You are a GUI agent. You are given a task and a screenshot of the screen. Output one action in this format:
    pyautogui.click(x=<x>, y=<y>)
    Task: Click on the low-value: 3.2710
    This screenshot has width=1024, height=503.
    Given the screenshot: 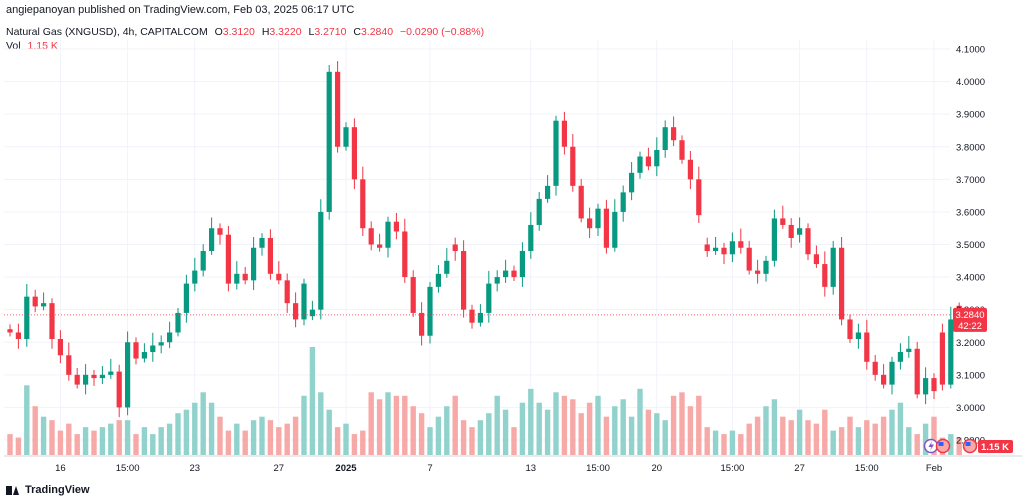 What is the action you would take?
    pyautogui.click(x=330, y=32)
    